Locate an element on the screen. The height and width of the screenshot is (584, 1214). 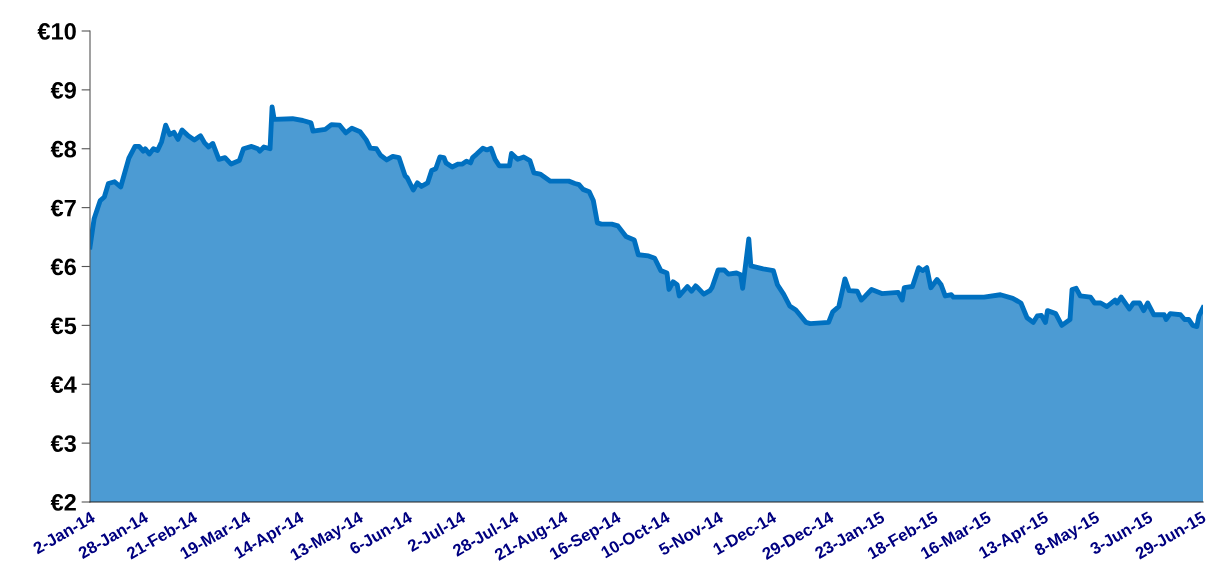
y-tick-label: €7 is located at coordinates (63, 208).